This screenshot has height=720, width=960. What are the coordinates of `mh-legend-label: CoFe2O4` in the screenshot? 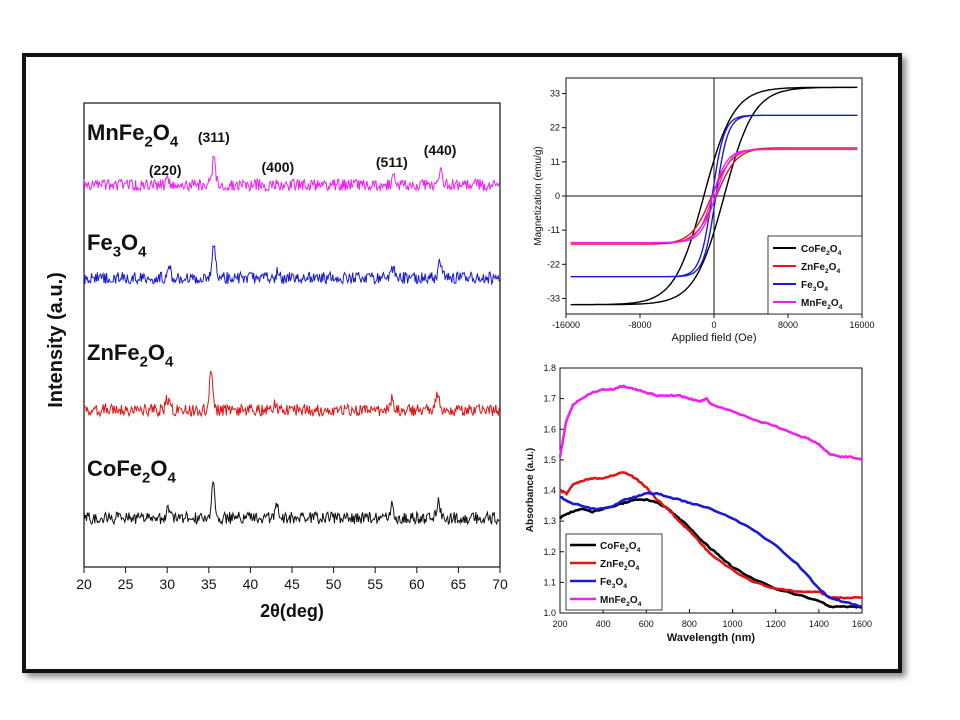 It's located at (821, 250).